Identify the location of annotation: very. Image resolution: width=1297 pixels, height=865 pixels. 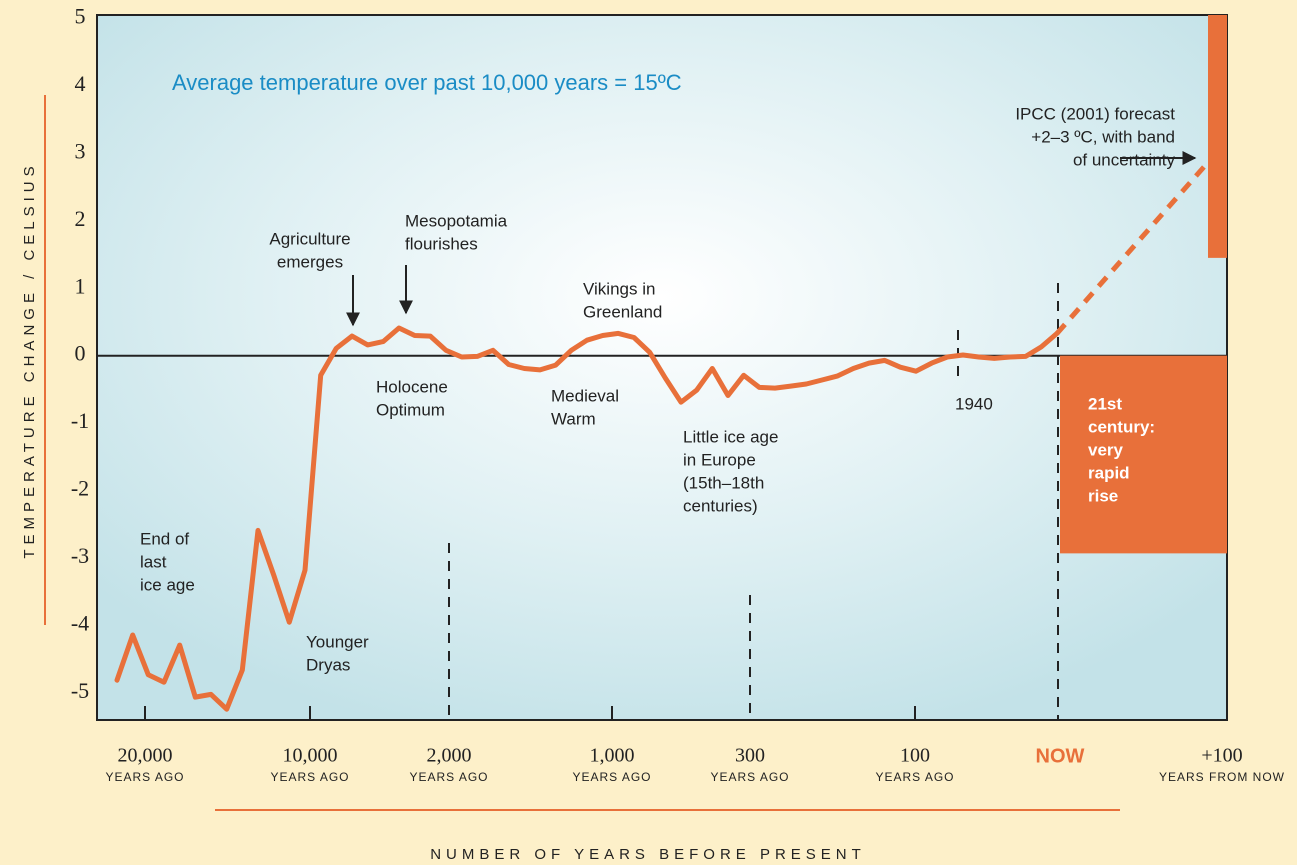
(1106, 449).